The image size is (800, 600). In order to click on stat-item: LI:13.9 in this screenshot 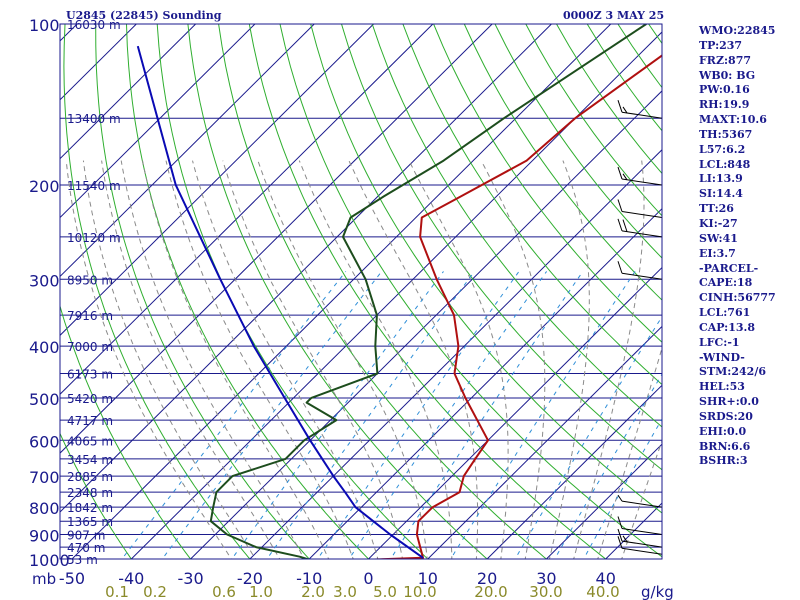, I will do `click(721, 179)`.